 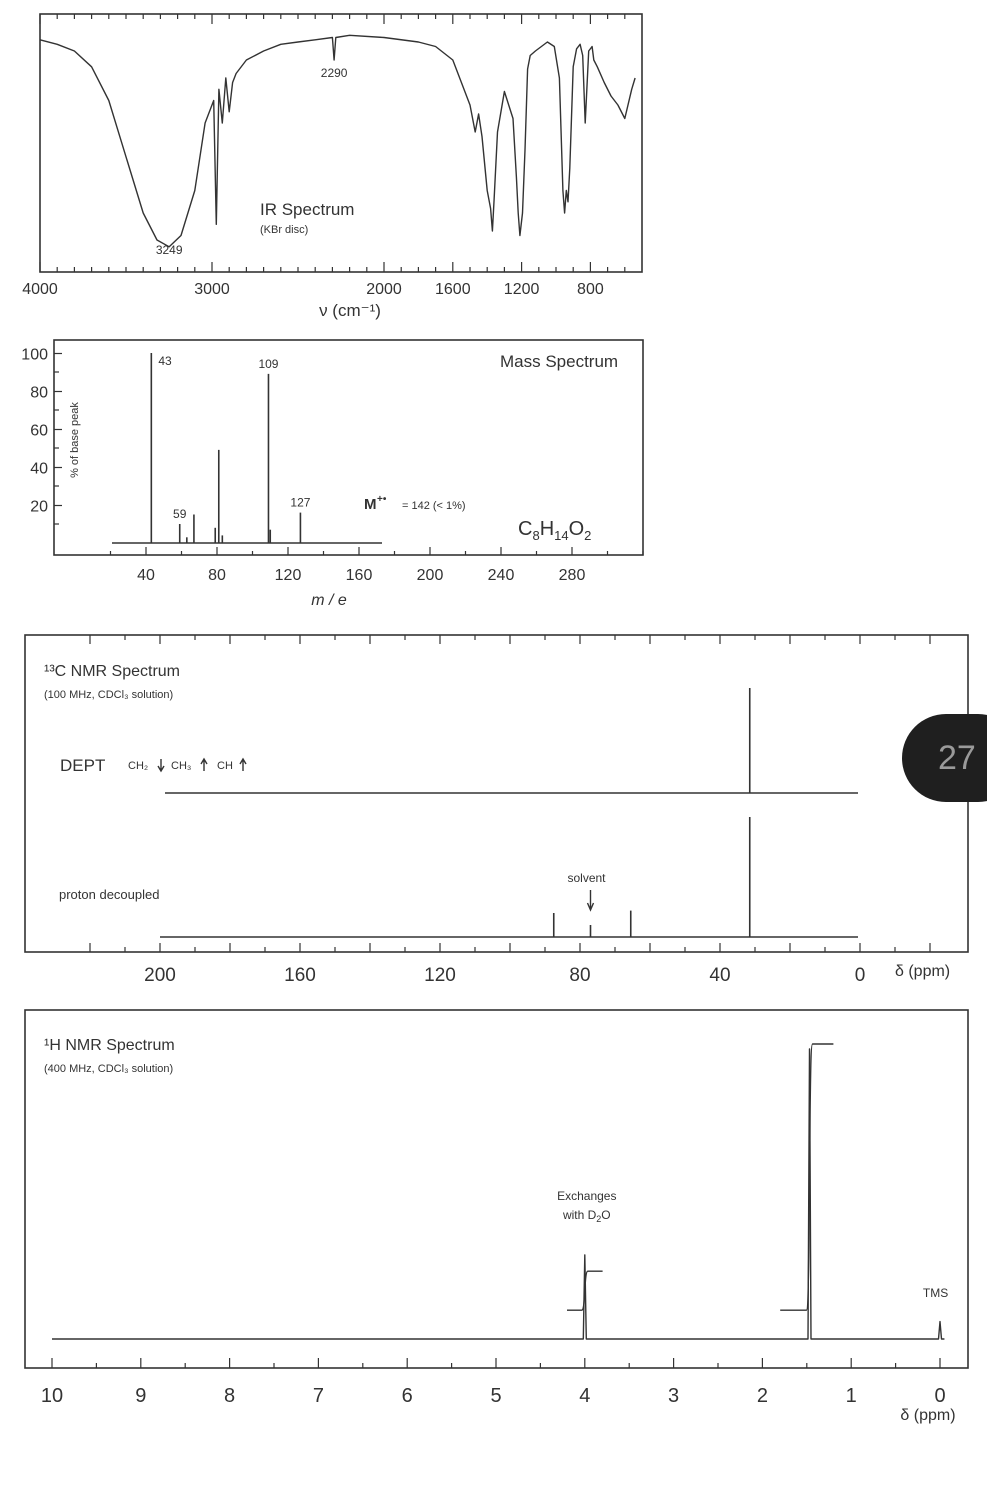 I want to click on h1-tick-label: 5, so click(x=495, y=1396).